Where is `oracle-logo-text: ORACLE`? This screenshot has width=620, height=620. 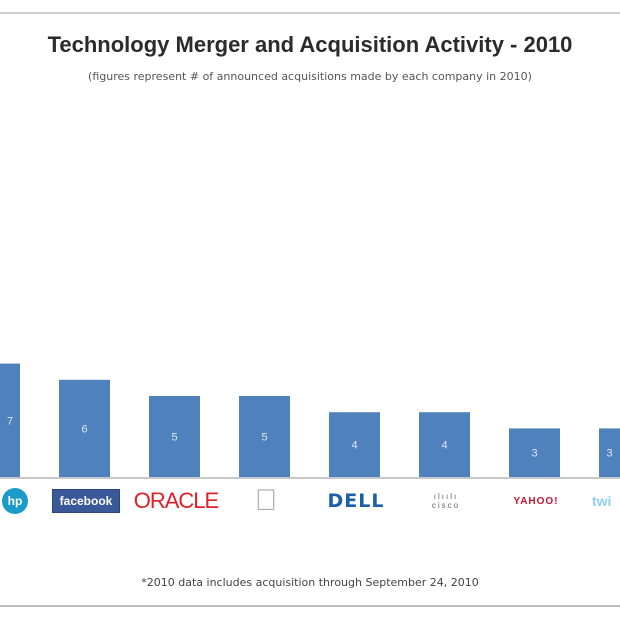 oracle-logo-text: ORACLE is located at coordinates (176, 500).